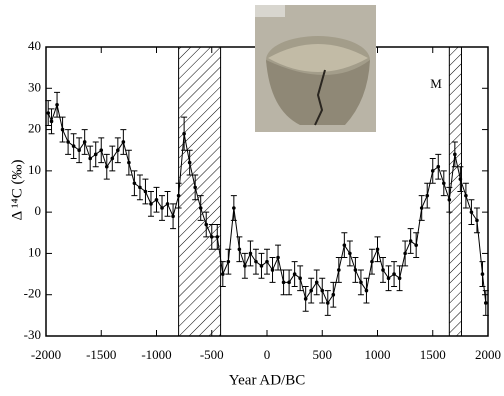 This screenshot has width=504, height=396. What do you see at coordinates (488, 354) in the screenshot?
I see `x-tick-label: 2000` at bounding box center [488, 354].